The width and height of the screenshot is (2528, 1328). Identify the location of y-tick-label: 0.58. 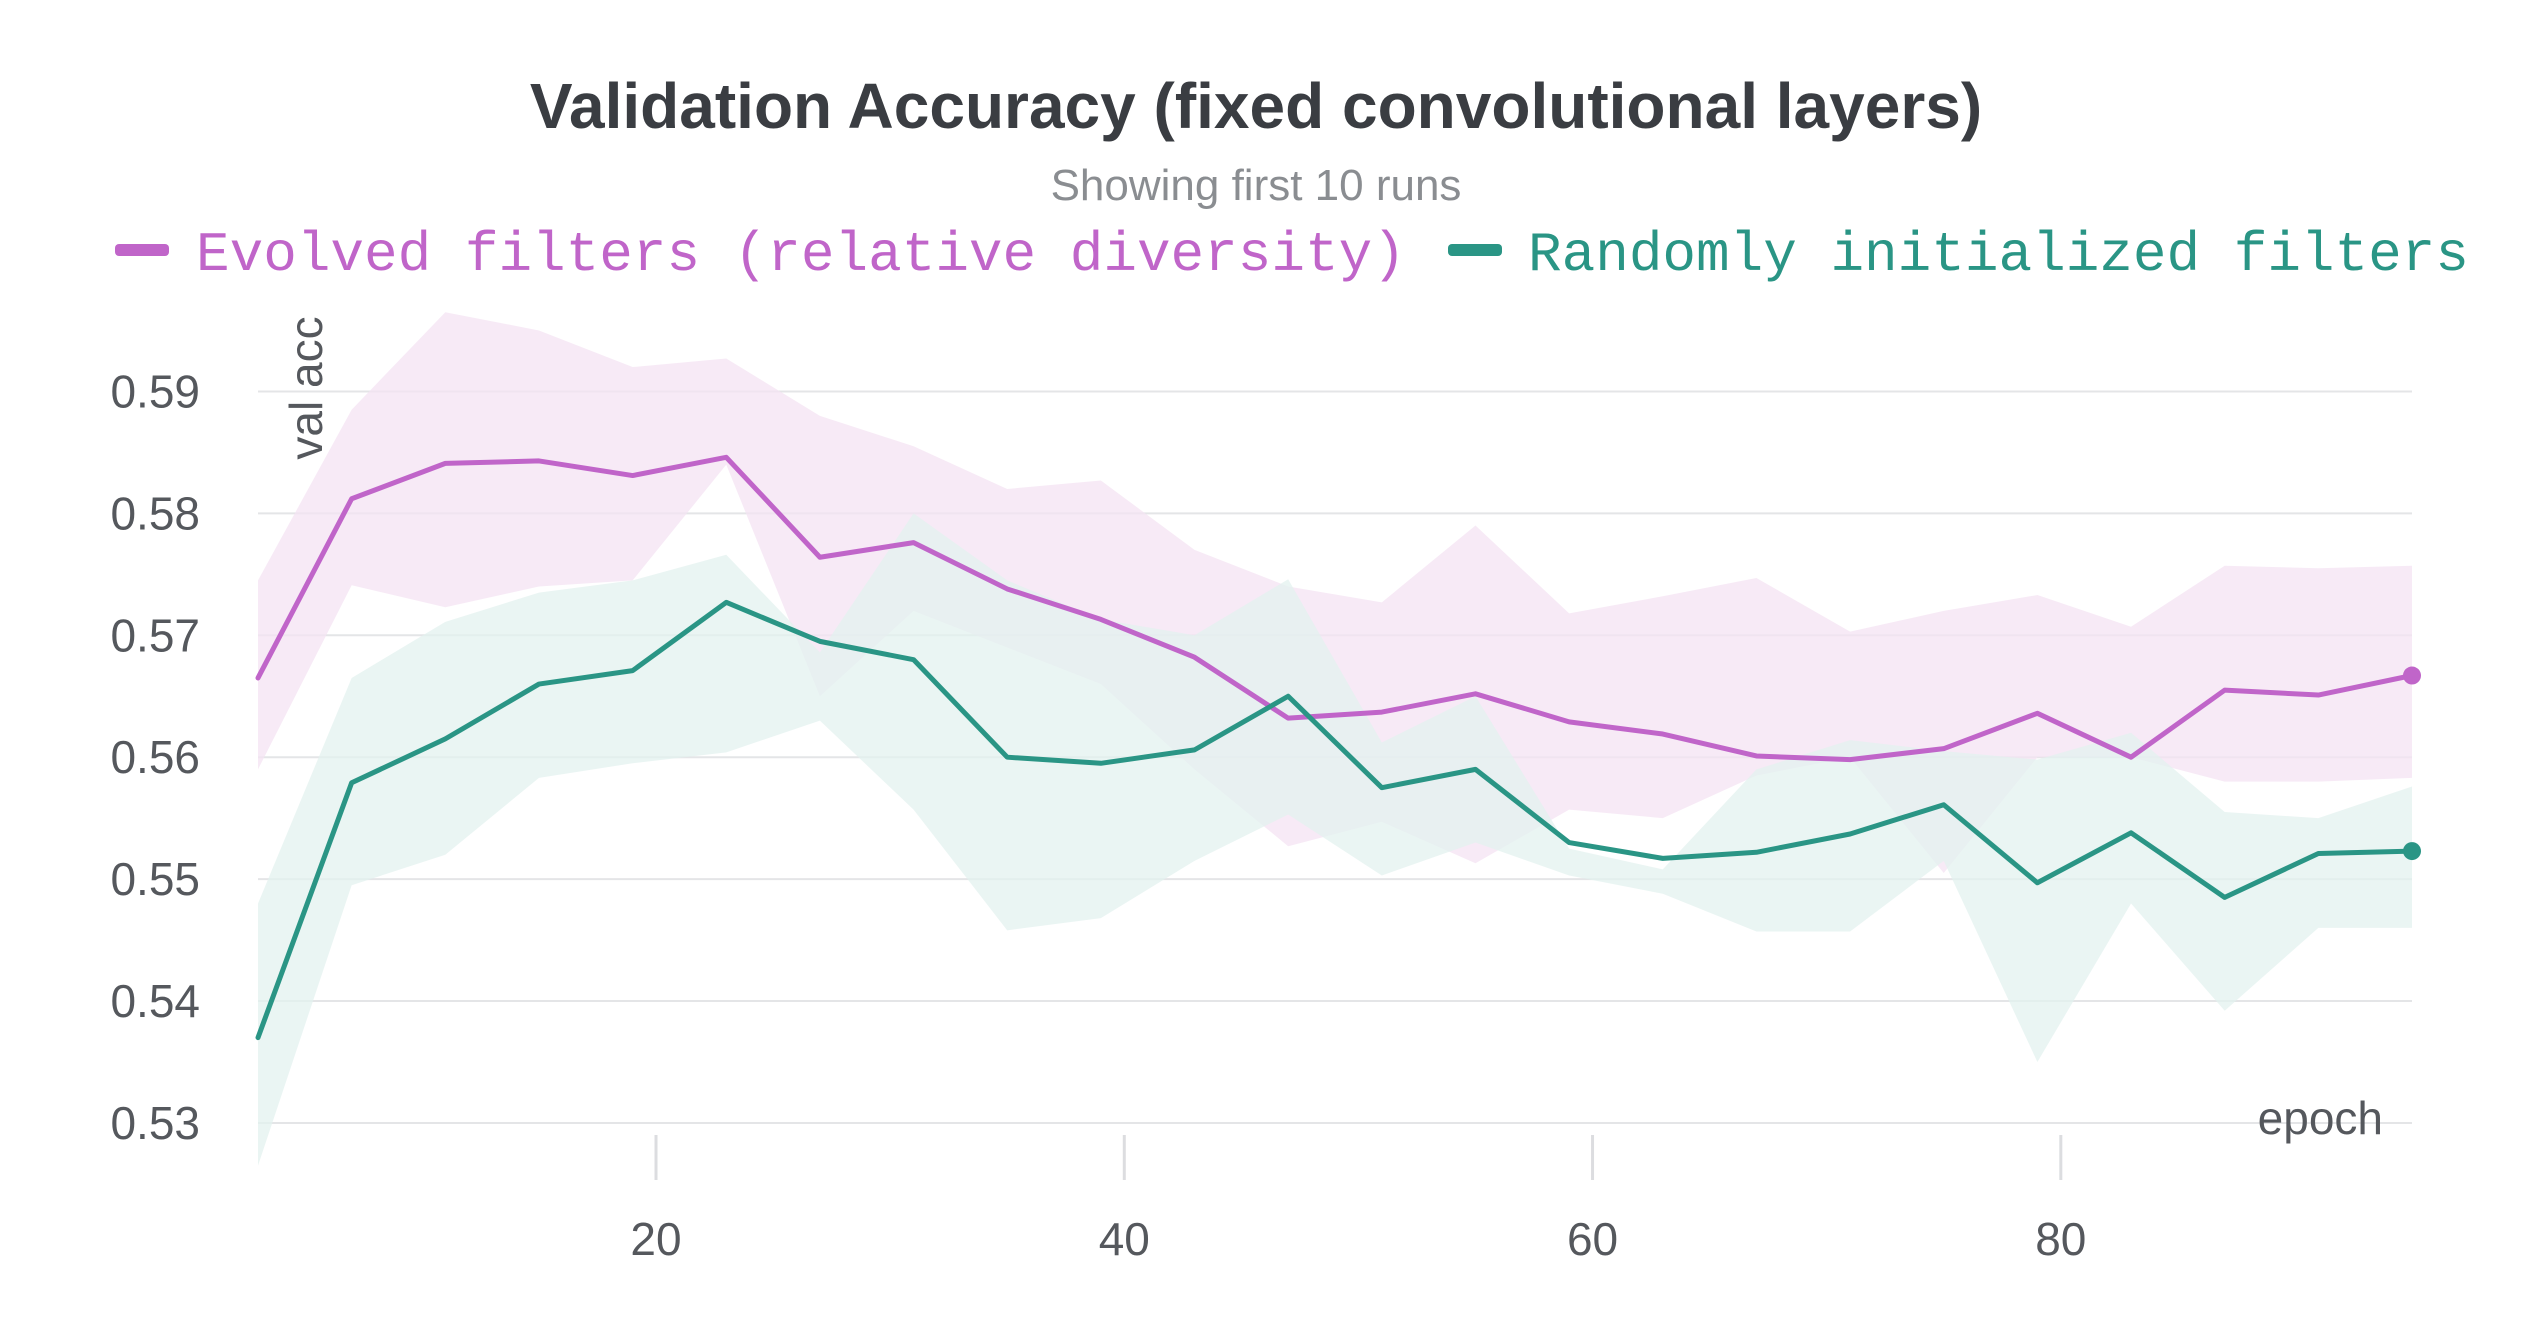
(155, 513).